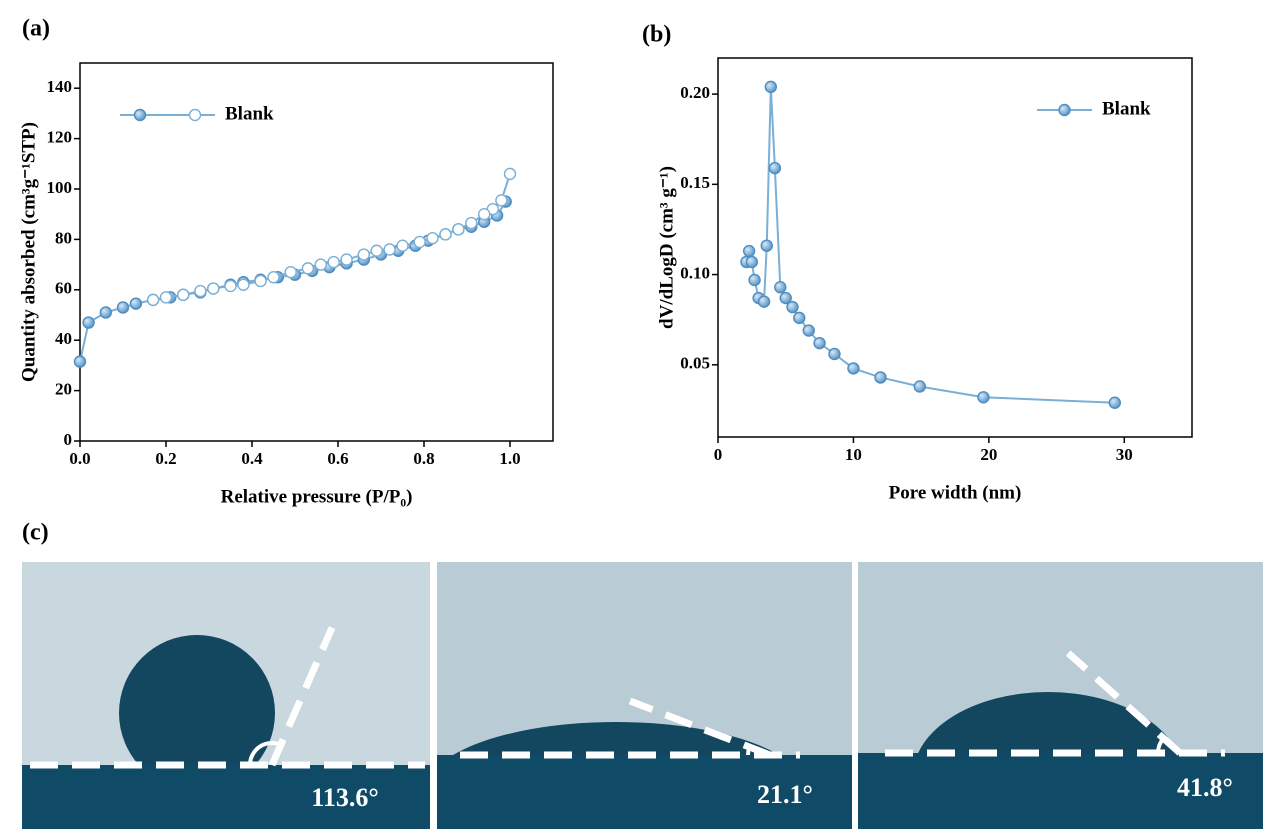 The height and width of the screenshot is (829, 1263). What do you see at coordinates (63, 237) in the screenshot?
I see `y-tick-label: 80` at bounding box center [63, 237].